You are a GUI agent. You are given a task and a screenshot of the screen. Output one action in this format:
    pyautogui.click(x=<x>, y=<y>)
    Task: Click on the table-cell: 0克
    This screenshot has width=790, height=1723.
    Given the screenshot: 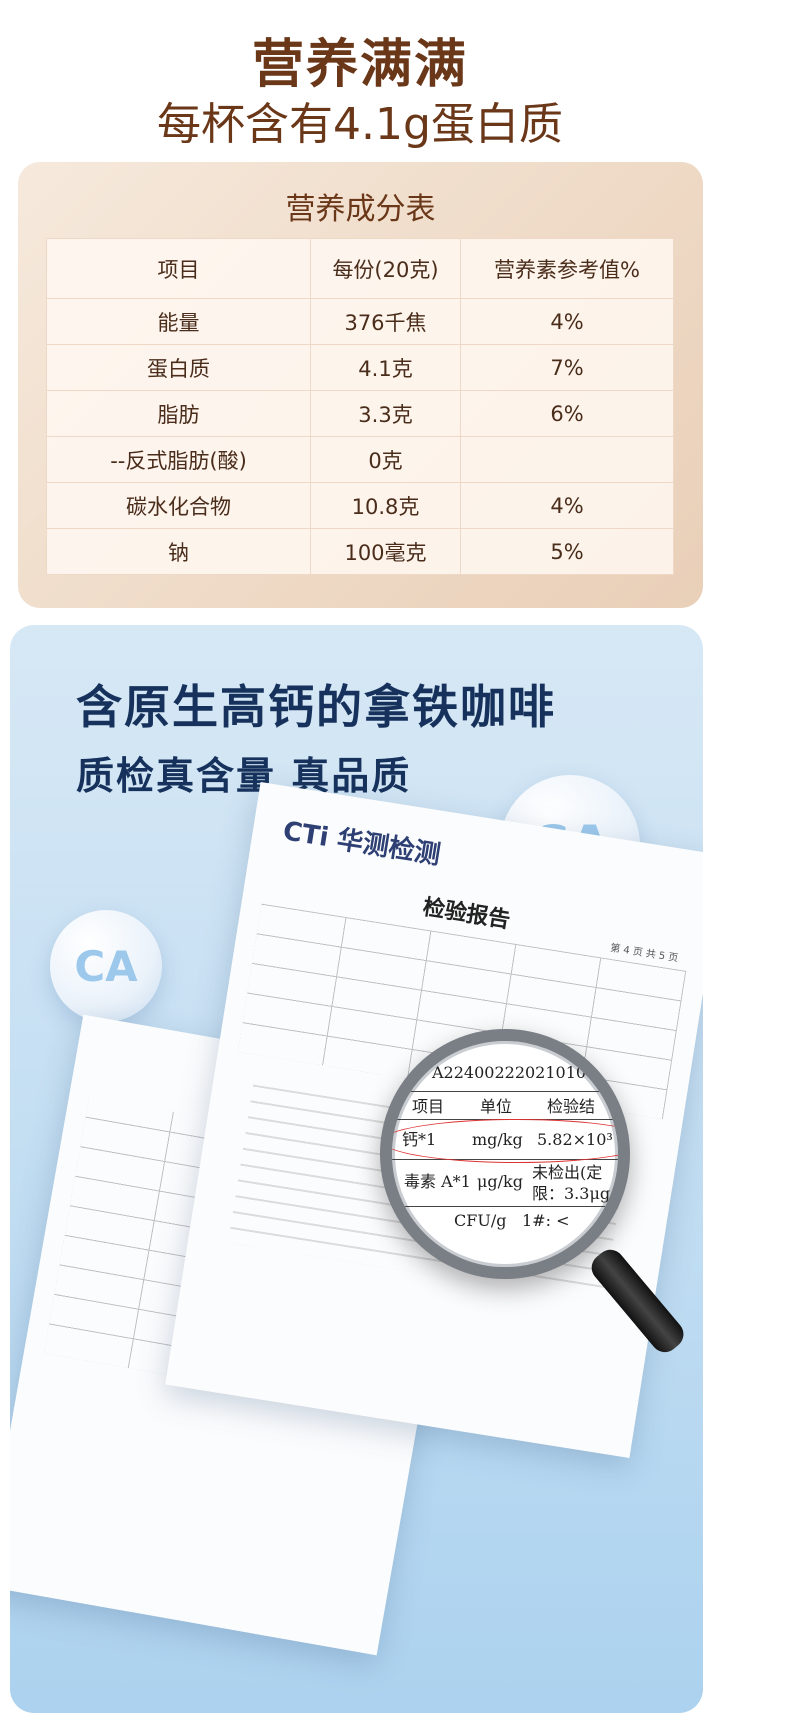 What is the action you would take?
    pyautogui.click(x=385, y=459)
    